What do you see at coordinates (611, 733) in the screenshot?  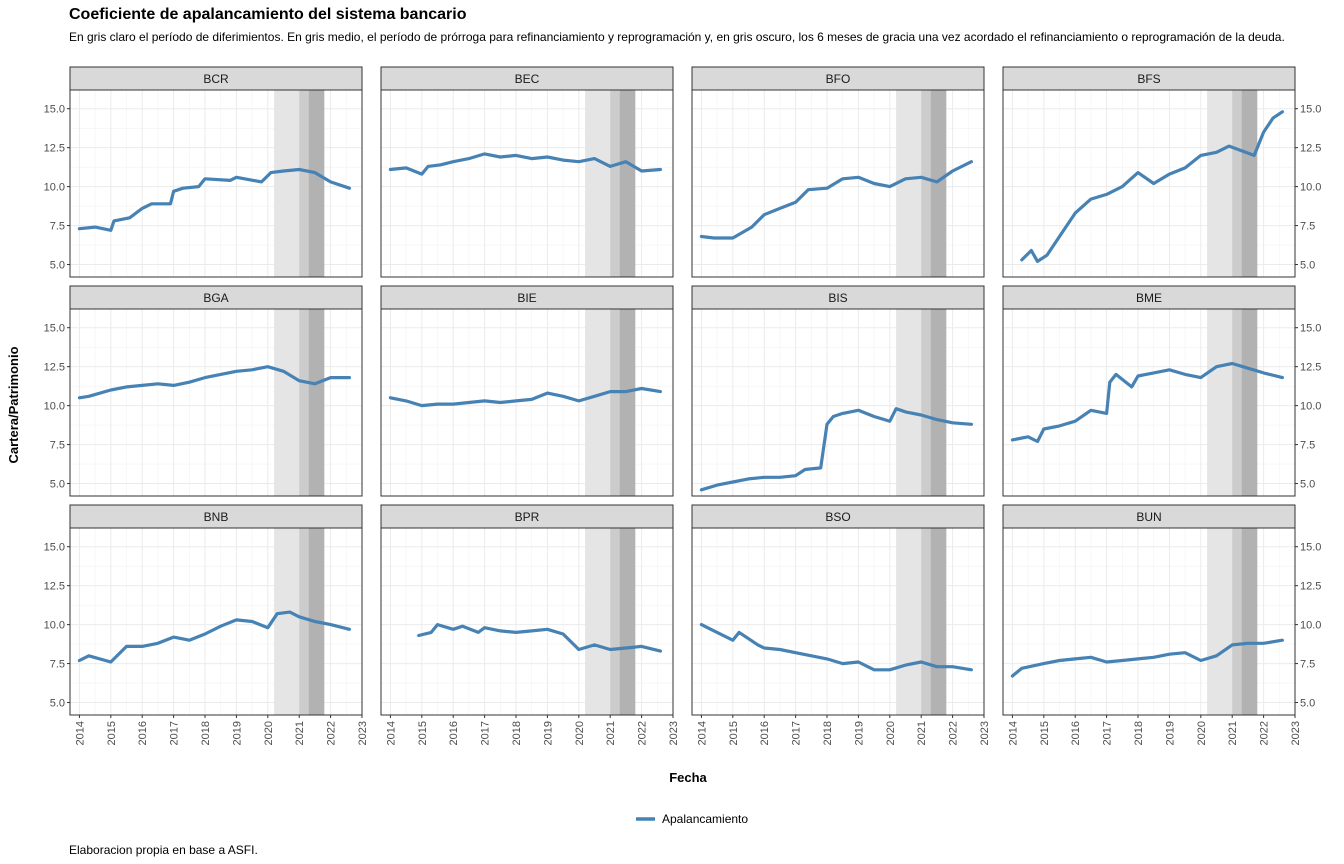 I see `x-tick-label: 2021` at bounding box center [611, 733].